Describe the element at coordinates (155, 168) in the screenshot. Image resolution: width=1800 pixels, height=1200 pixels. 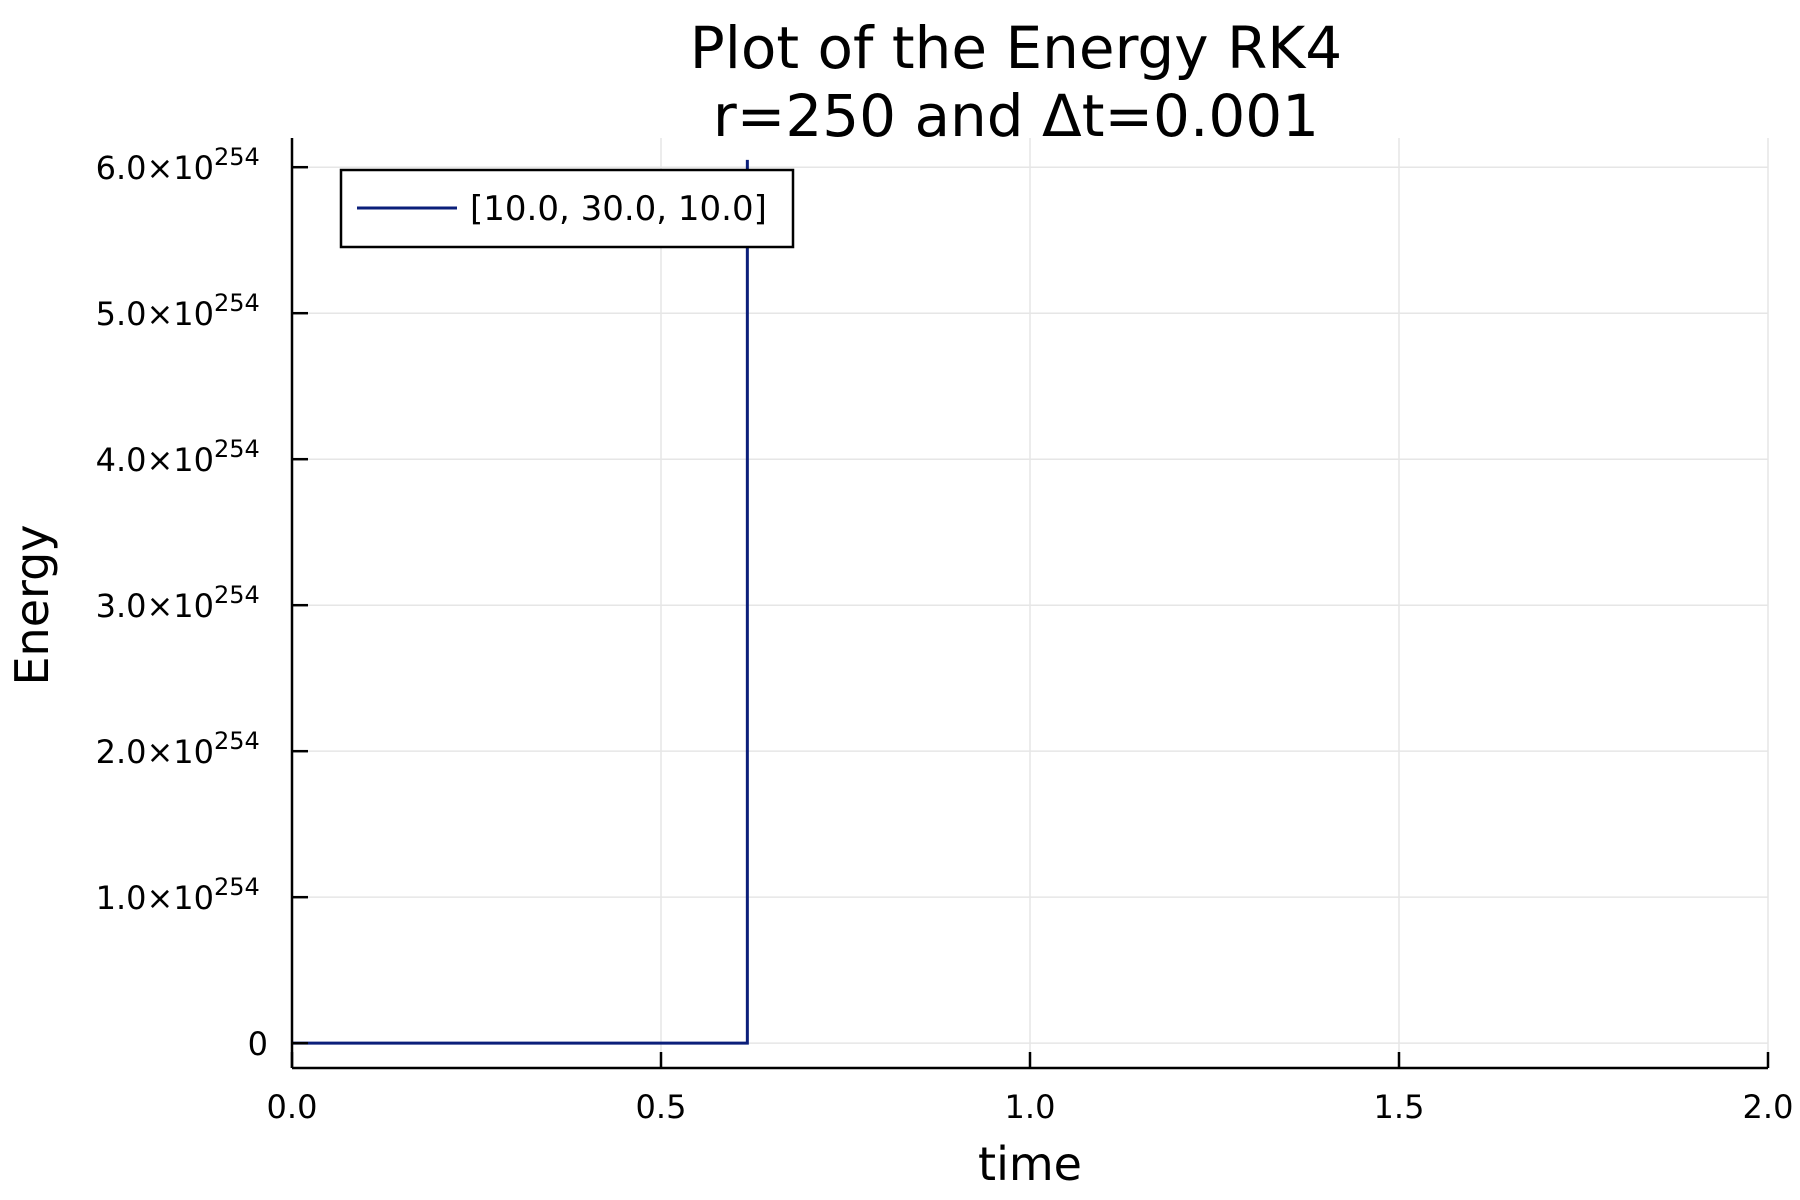
I see `y-tick-label-6: 6.0×10` at that location.